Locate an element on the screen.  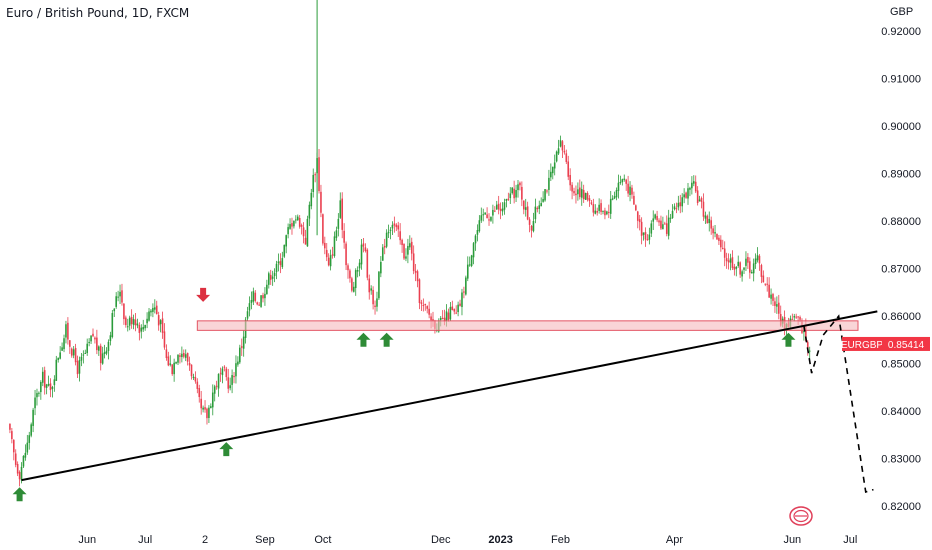
up-arrow-icon is located at coordinates (386, 339).